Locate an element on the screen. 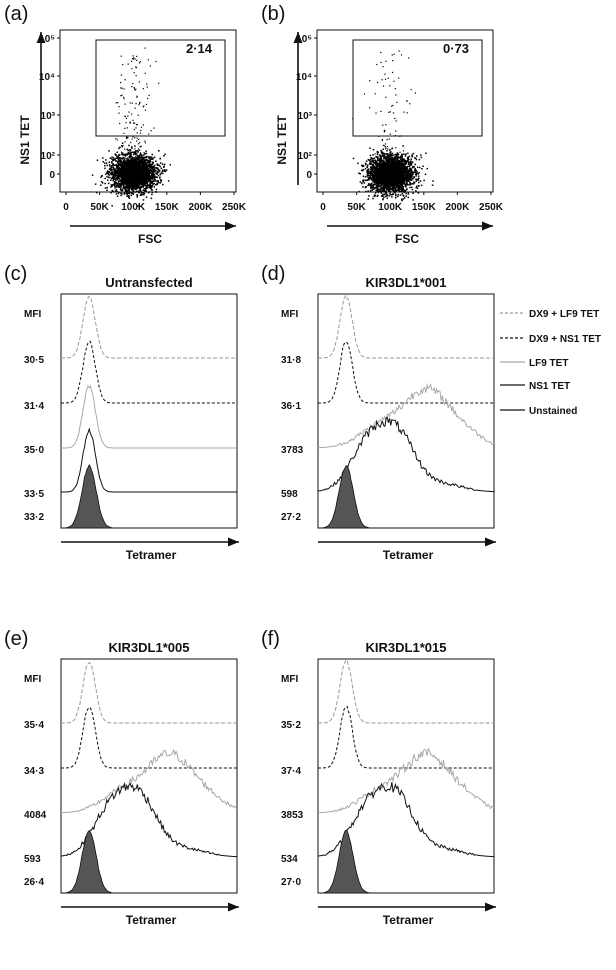  y-axis-title: NS1 TET is located at coordinates (25, 140).